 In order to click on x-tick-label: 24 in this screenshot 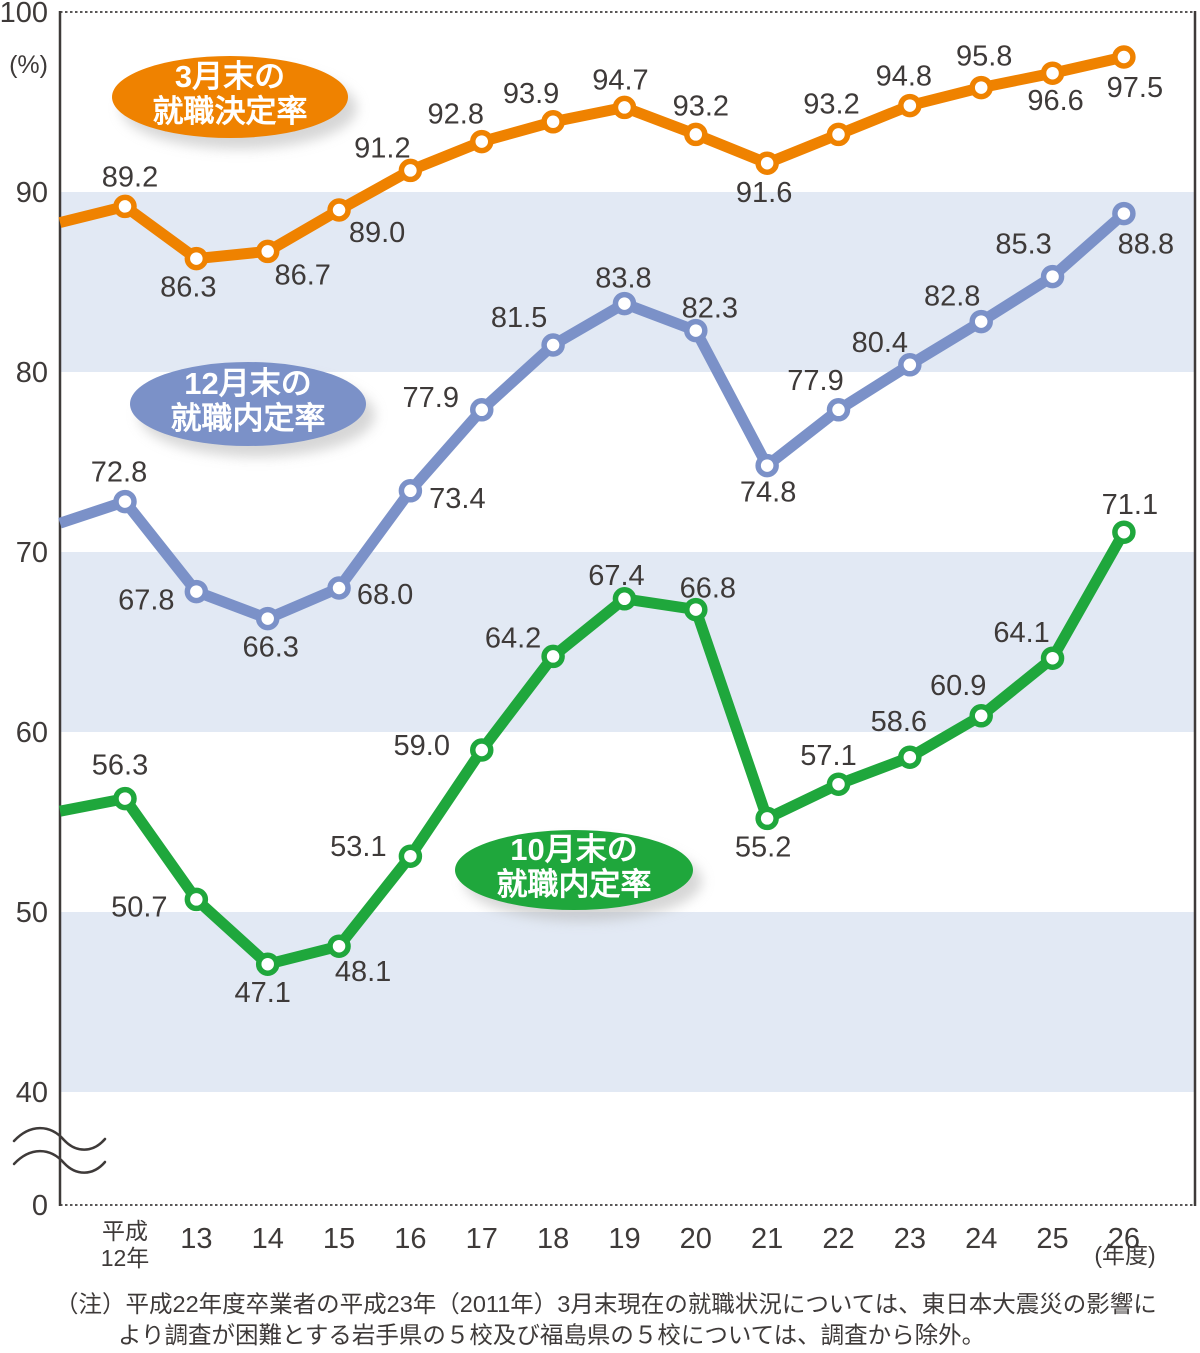, I will do `click(981, 1239)`.